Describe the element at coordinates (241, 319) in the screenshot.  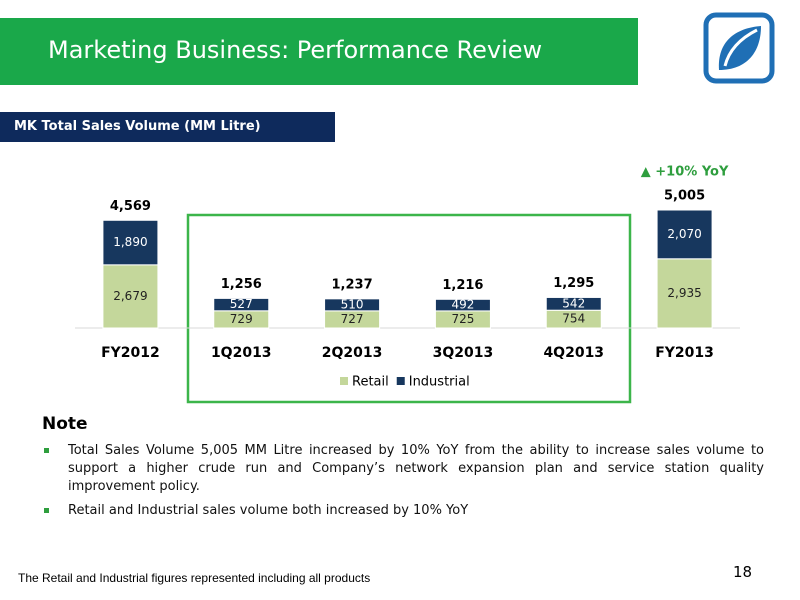
I see `data-label: 729` at that location.